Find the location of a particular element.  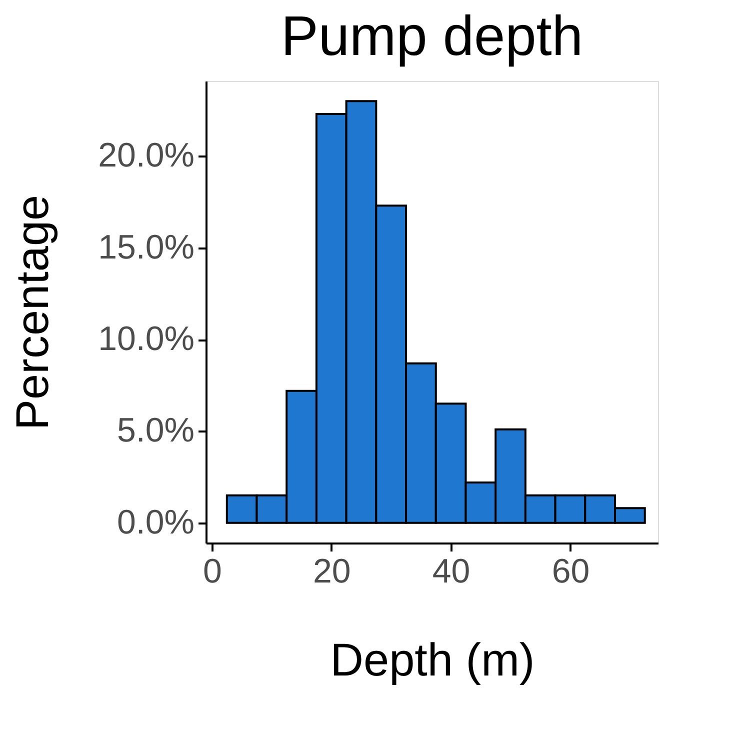

chart-title: Pump depth is located at coordinates (432, 35).